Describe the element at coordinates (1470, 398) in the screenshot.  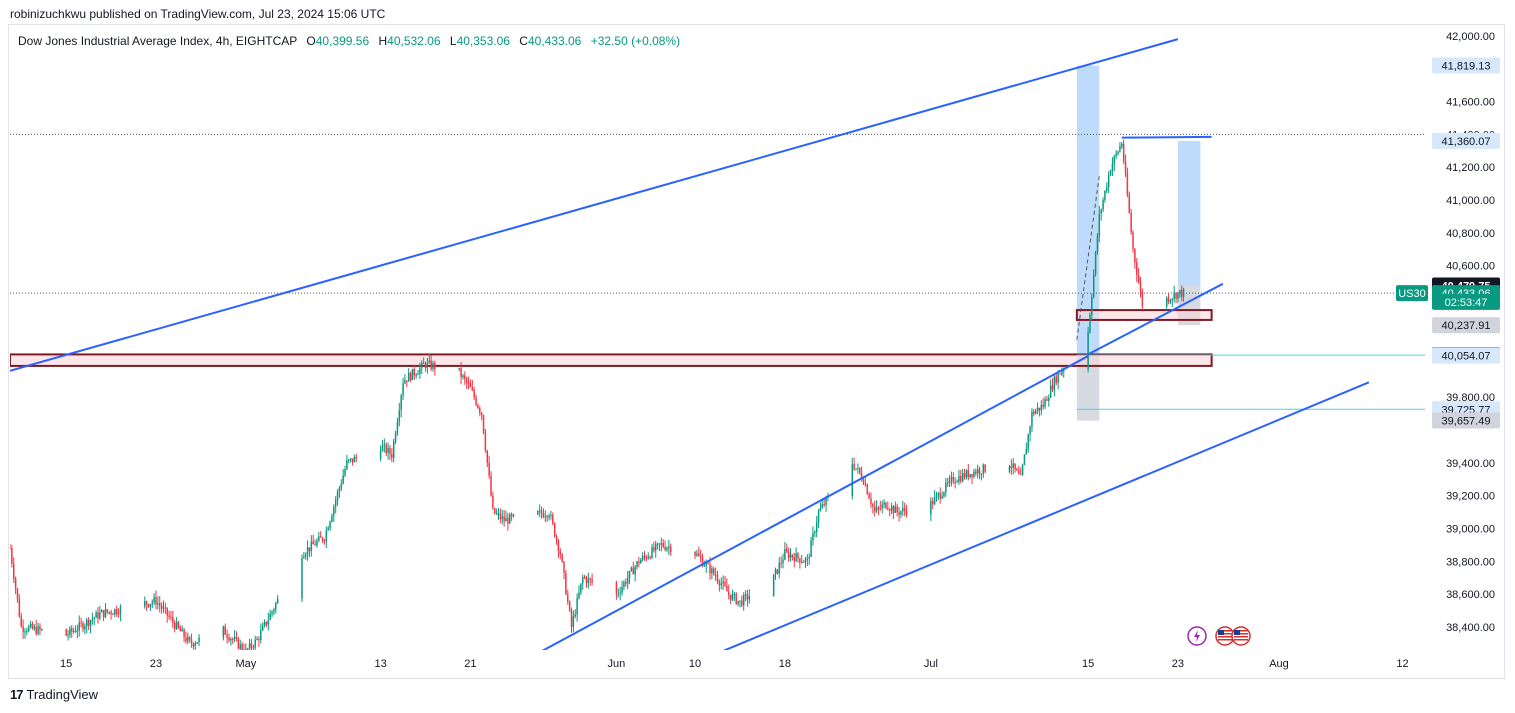
I see `y-tick-label: 39,800.00` at that location.